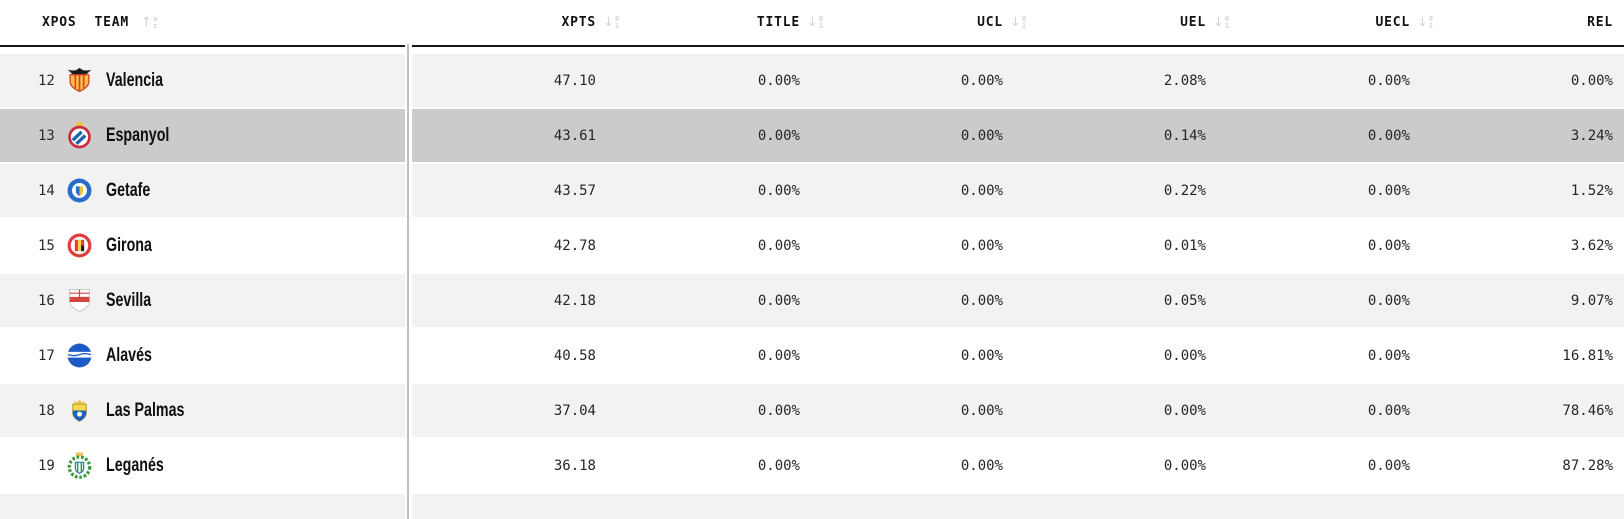  Describe the element at coordinates (79, 190) in the screenshot. I see `getafe-crest` at that location.